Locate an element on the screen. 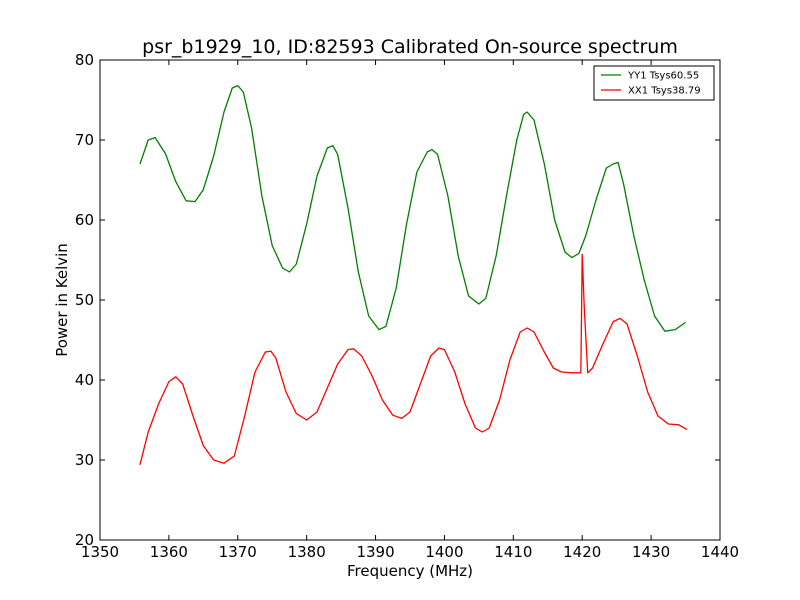  legend-box is located at coordinates (654, 83).